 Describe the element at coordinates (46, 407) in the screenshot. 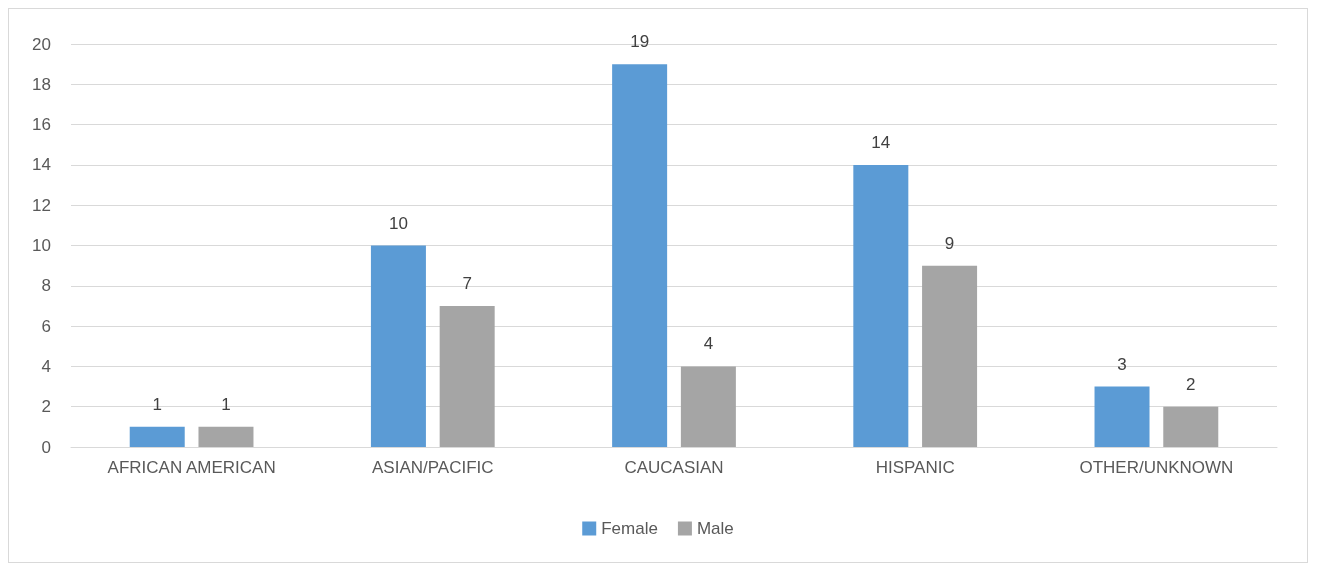

I see `y-tick-label: 2` at that location.